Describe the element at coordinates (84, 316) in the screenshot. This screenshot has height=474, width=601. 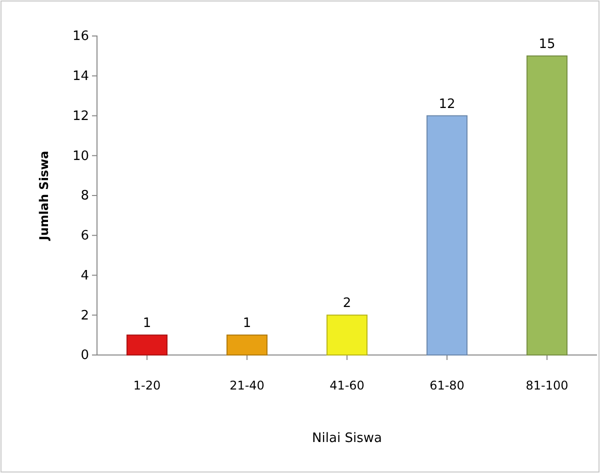
I see `y-tick-label: 2` at that location.